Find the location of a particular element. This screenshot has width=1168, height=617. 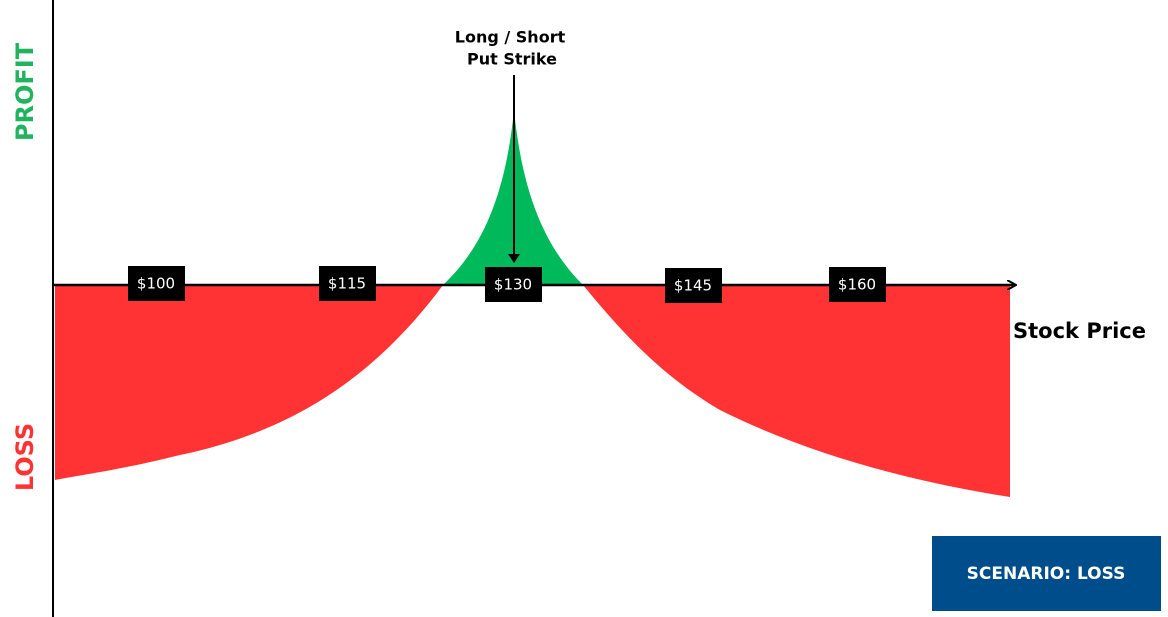

scenario-label: SCENARIO: LOSS is located at coordinates (1046, 574).